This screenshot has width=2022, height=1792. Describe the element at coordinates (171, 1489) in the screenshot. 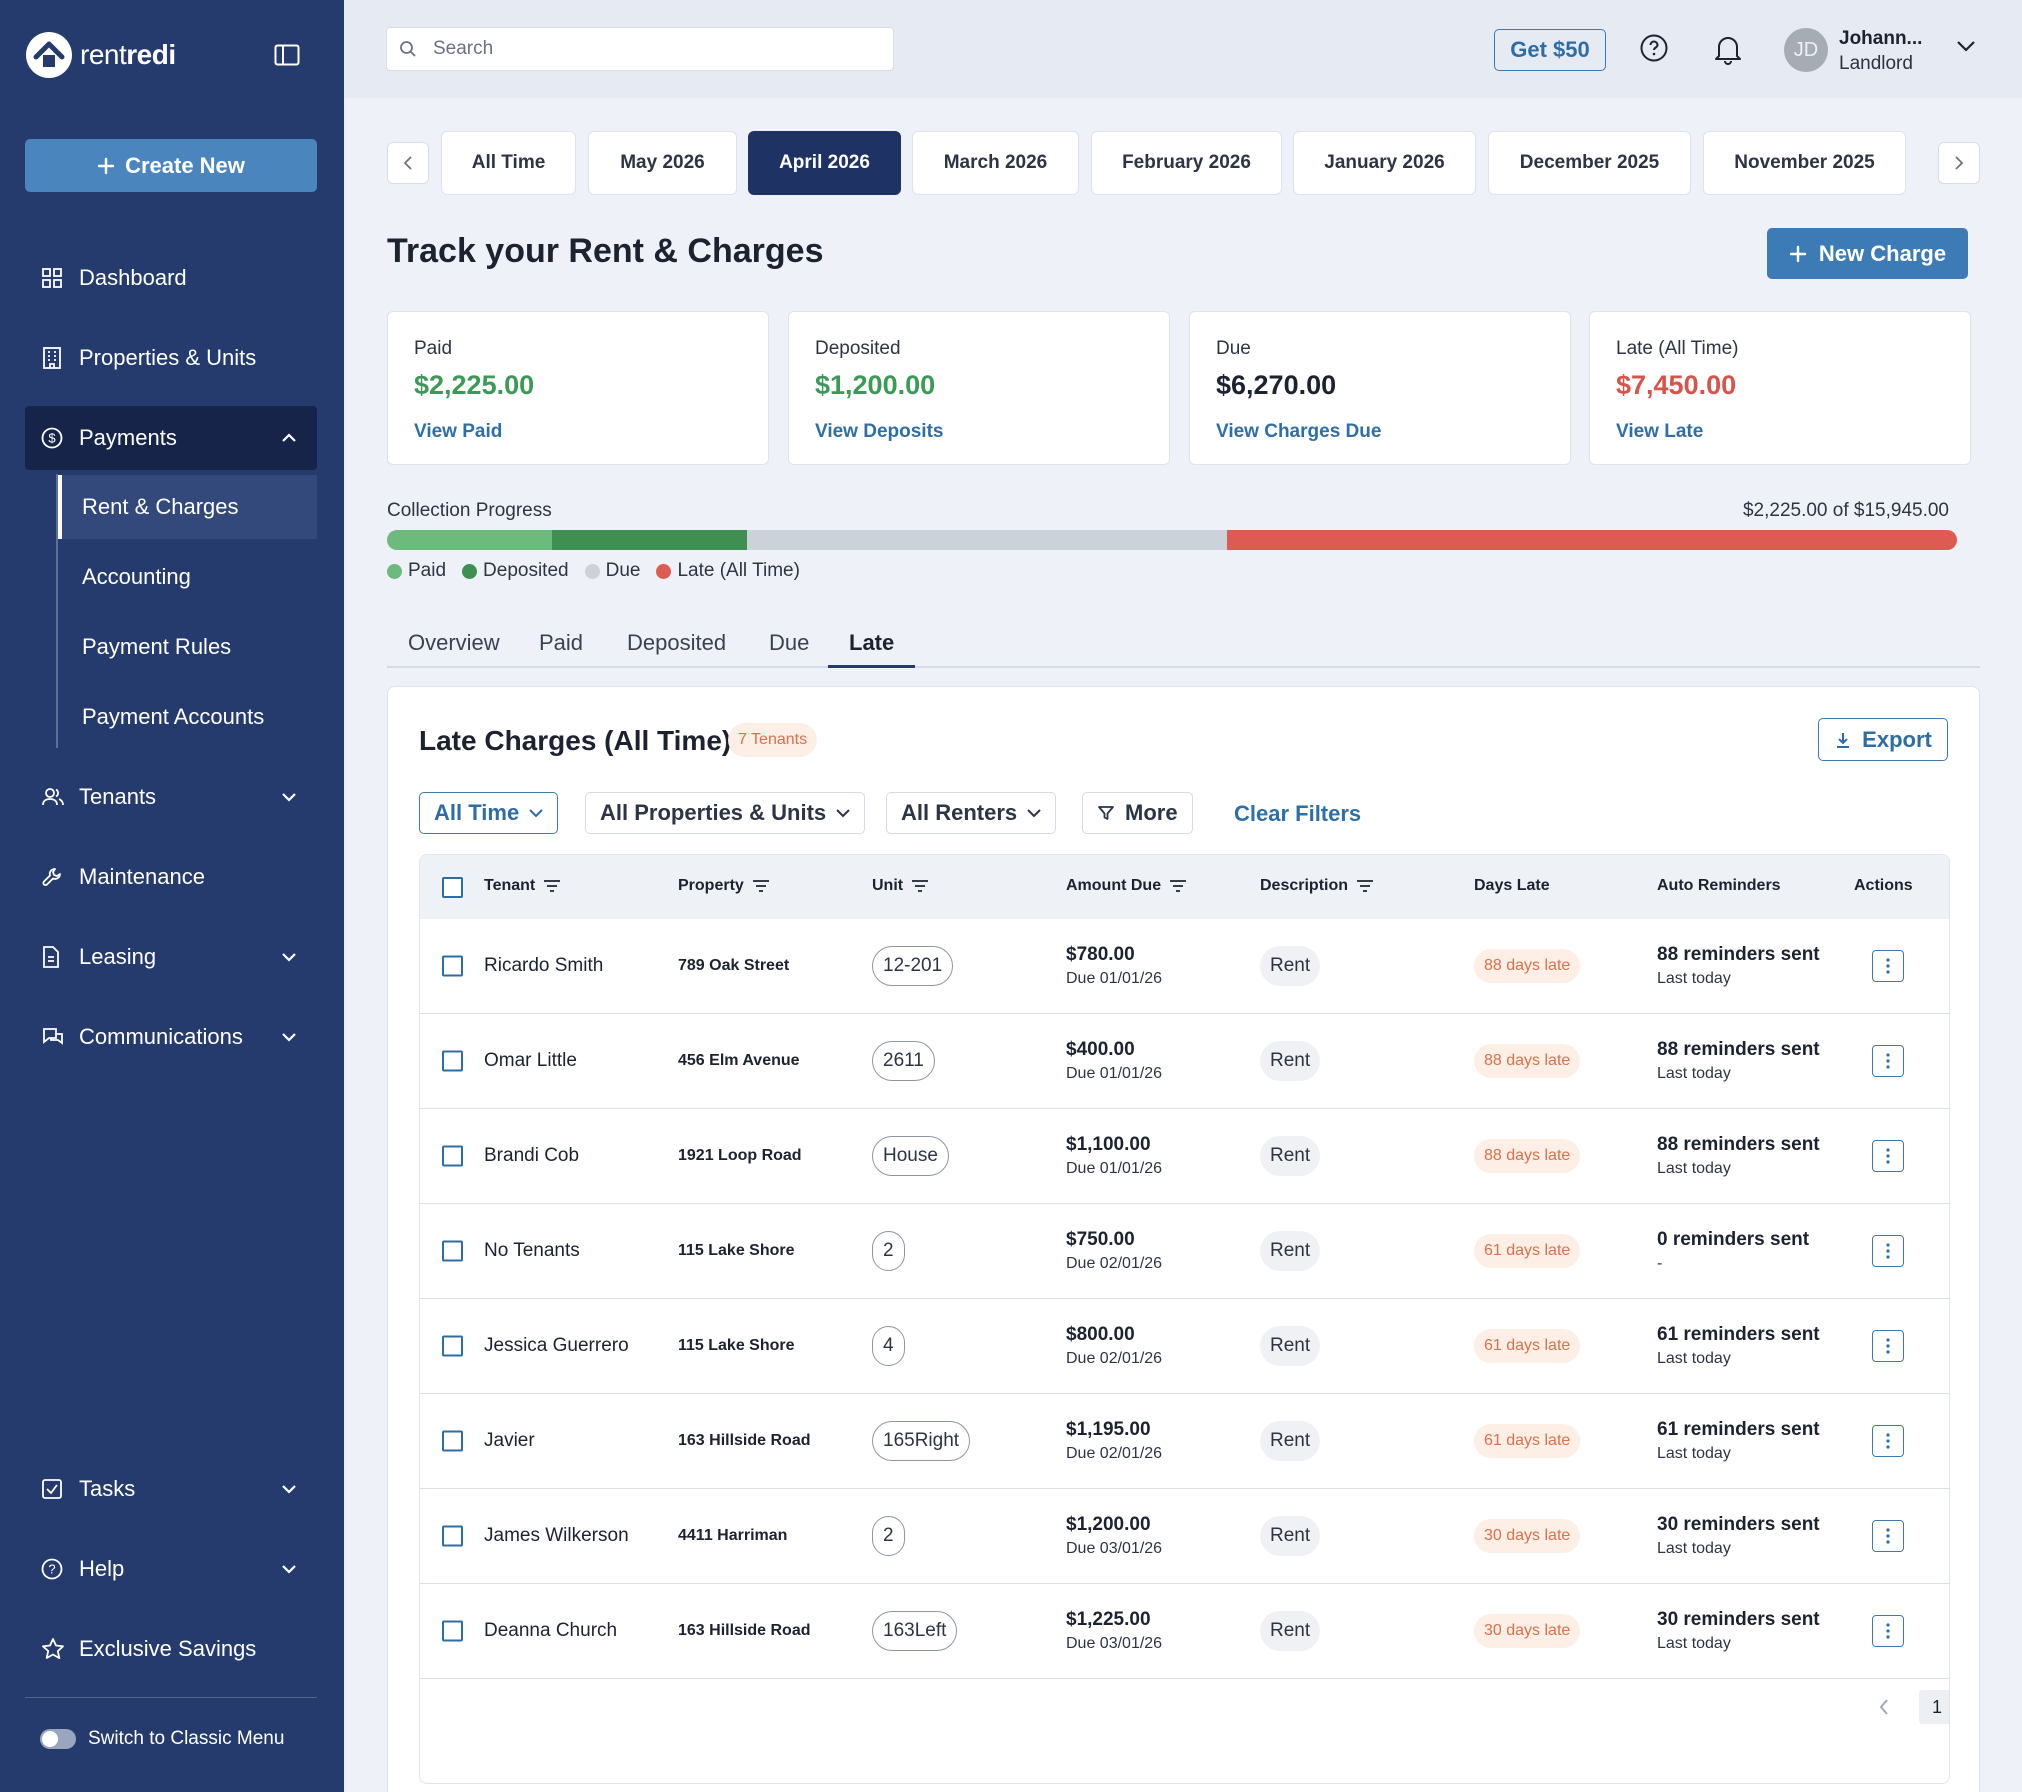

I see `nav-tasks: Tasks` at that location.